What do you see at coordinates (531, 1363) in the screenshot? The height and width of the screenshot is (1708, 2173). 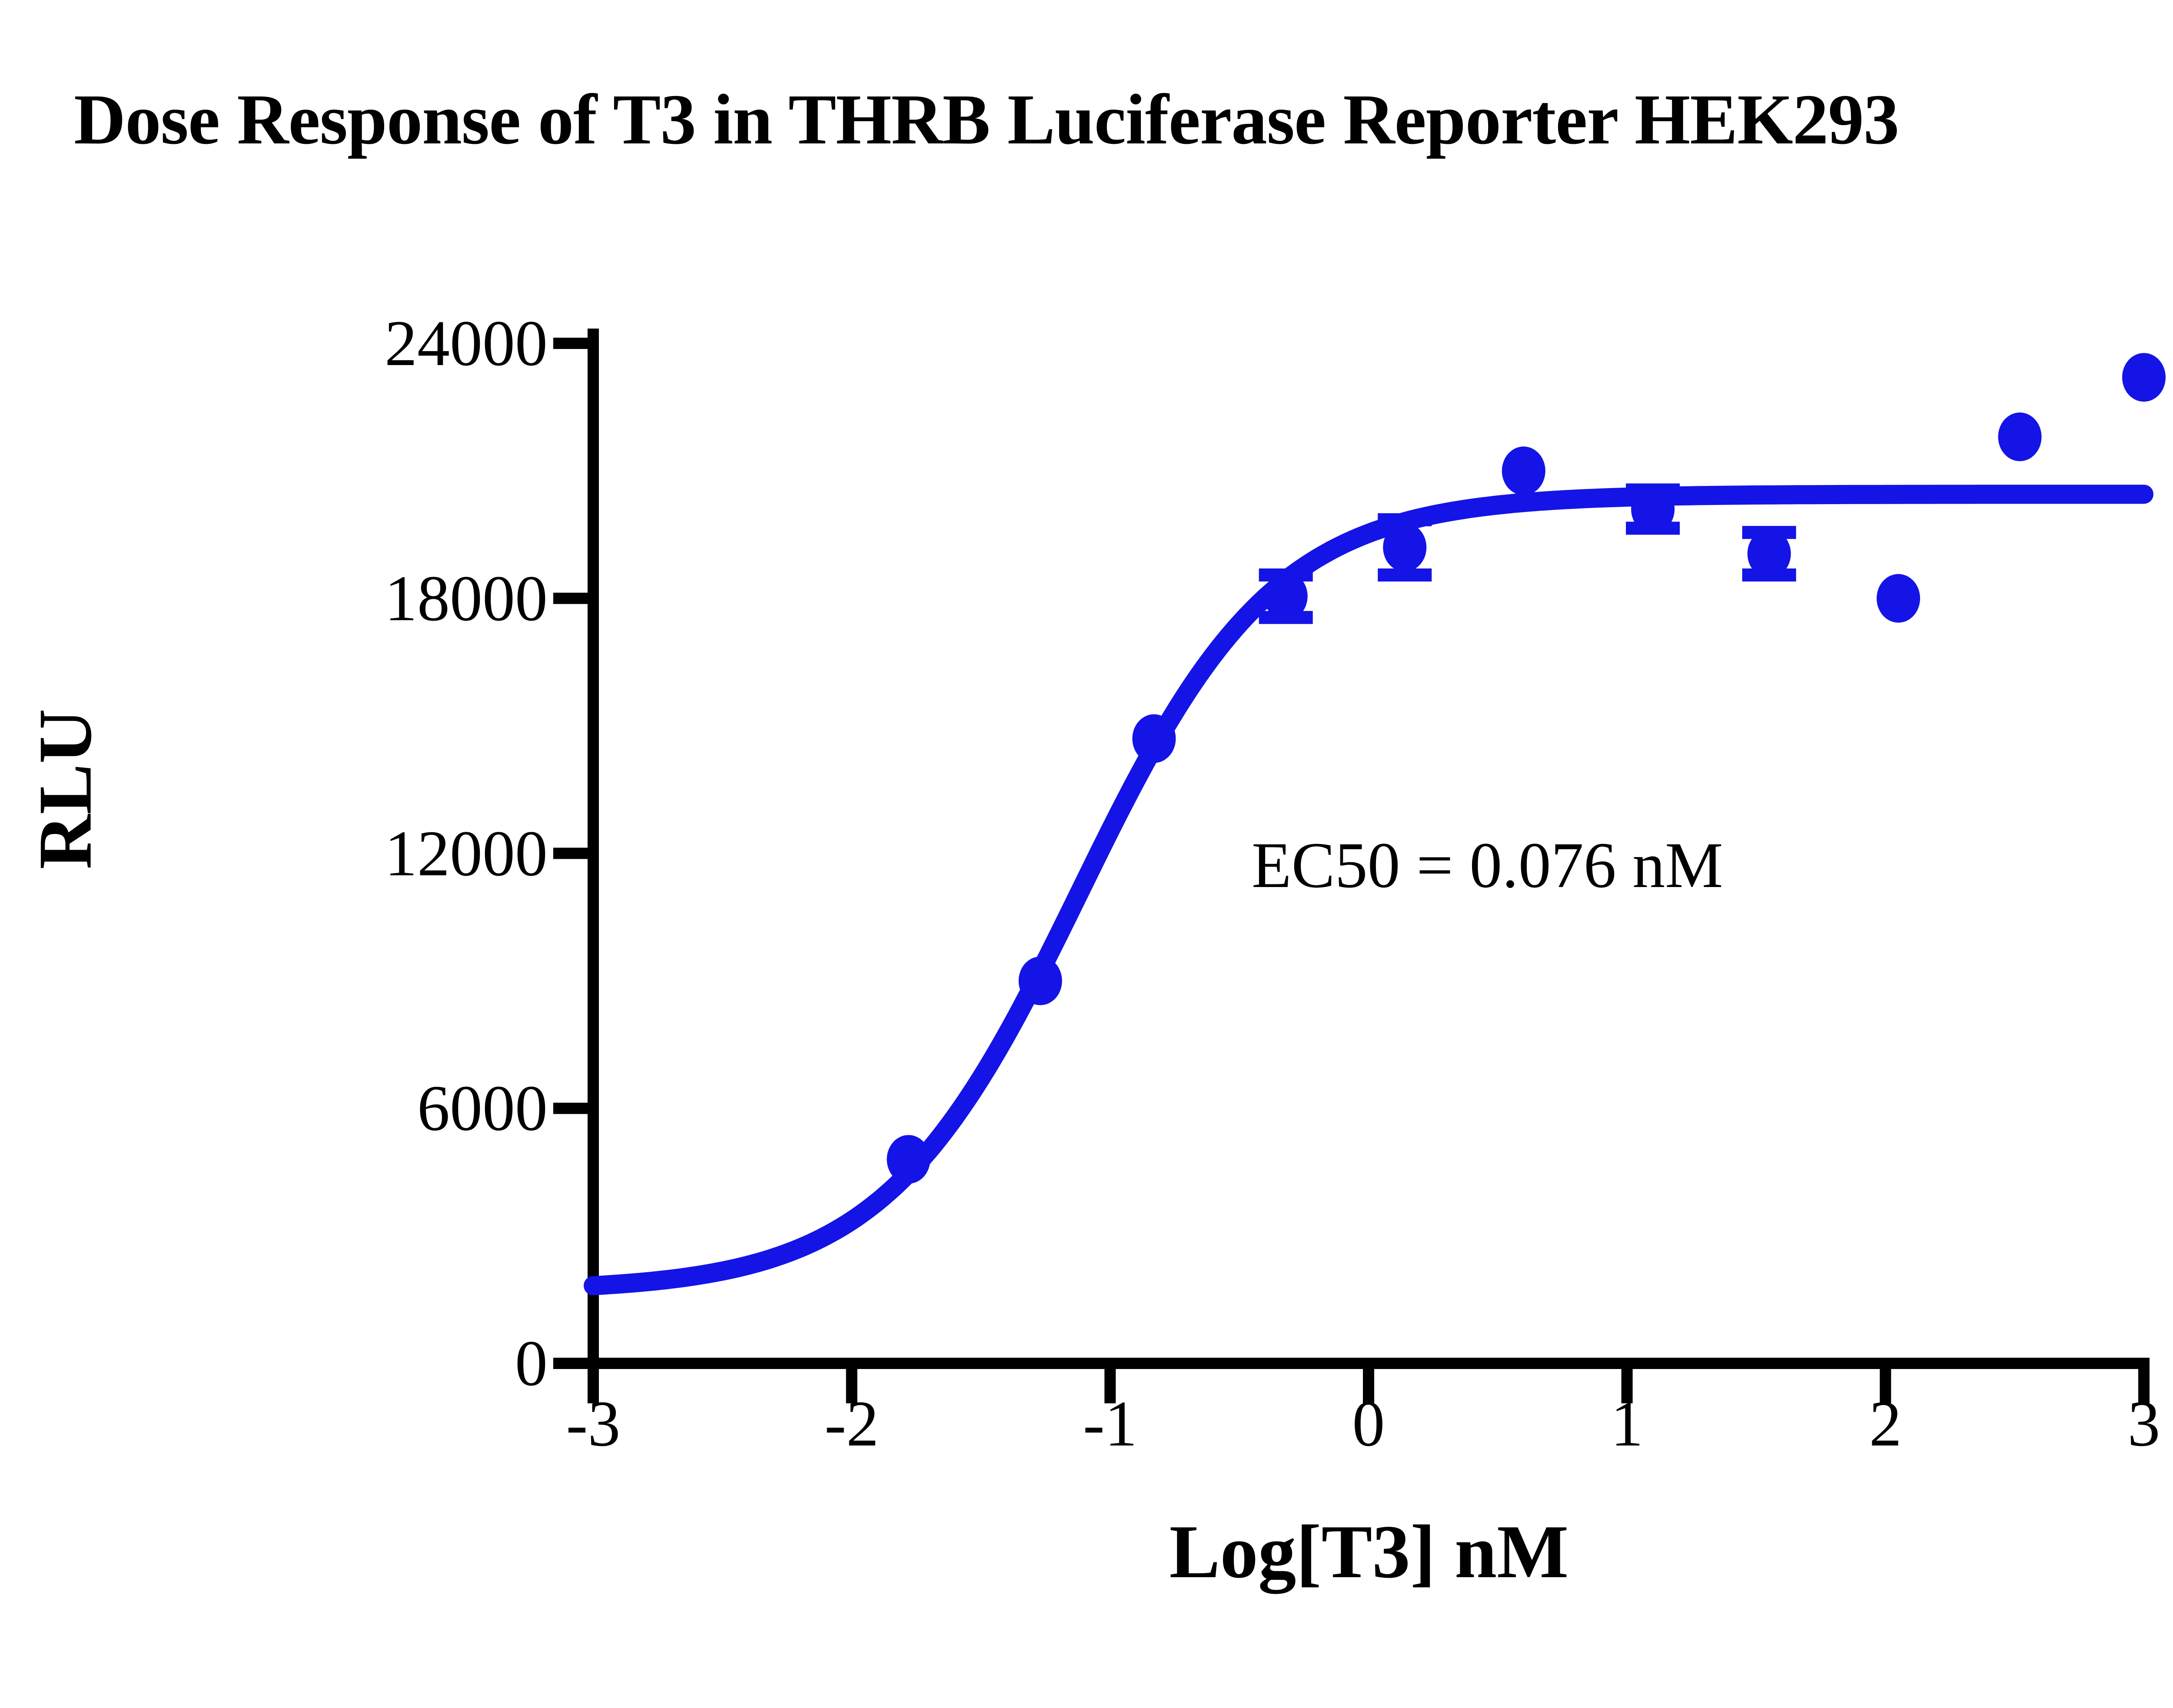 I see `y-tick-label: 0` at bounding box center [531, 1363].